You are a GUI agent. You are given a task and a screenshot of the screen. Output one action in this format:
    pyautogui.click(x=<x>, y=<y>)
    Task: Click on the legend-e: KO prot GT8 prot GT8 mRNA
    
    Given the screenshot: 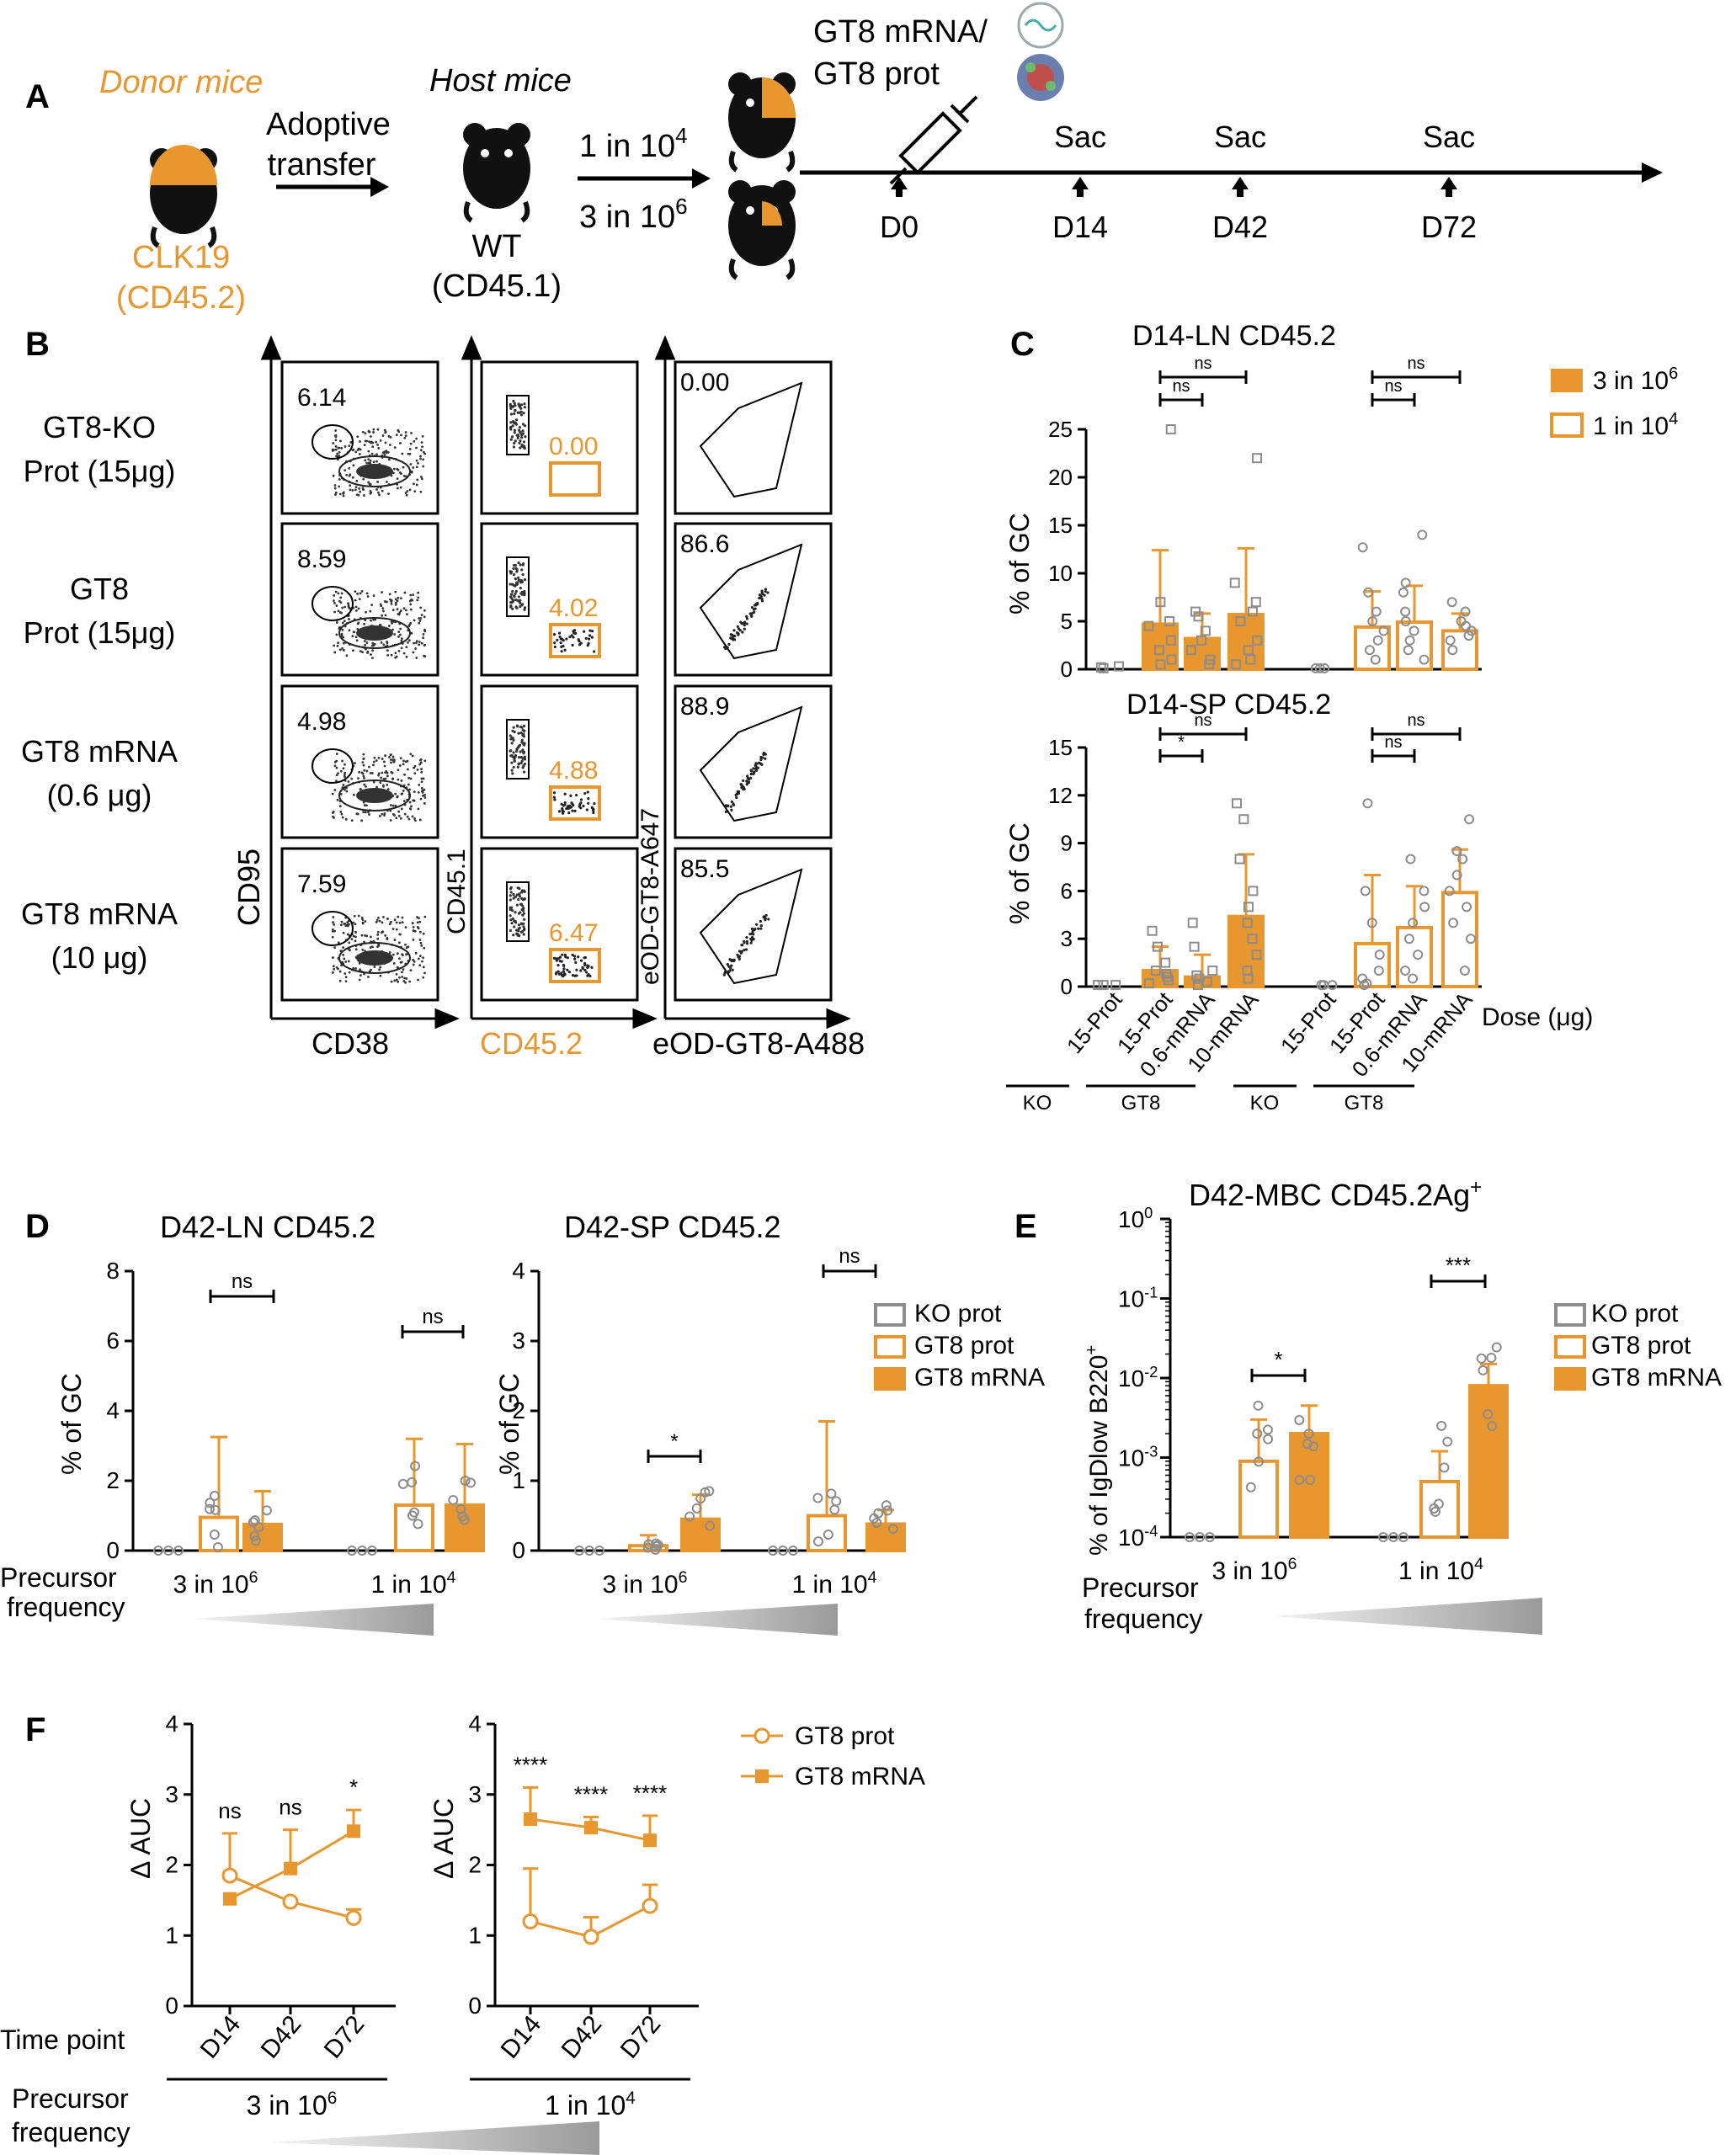 What is the action you would take?
    pyautogui.click(x=1638, y=1345)
    